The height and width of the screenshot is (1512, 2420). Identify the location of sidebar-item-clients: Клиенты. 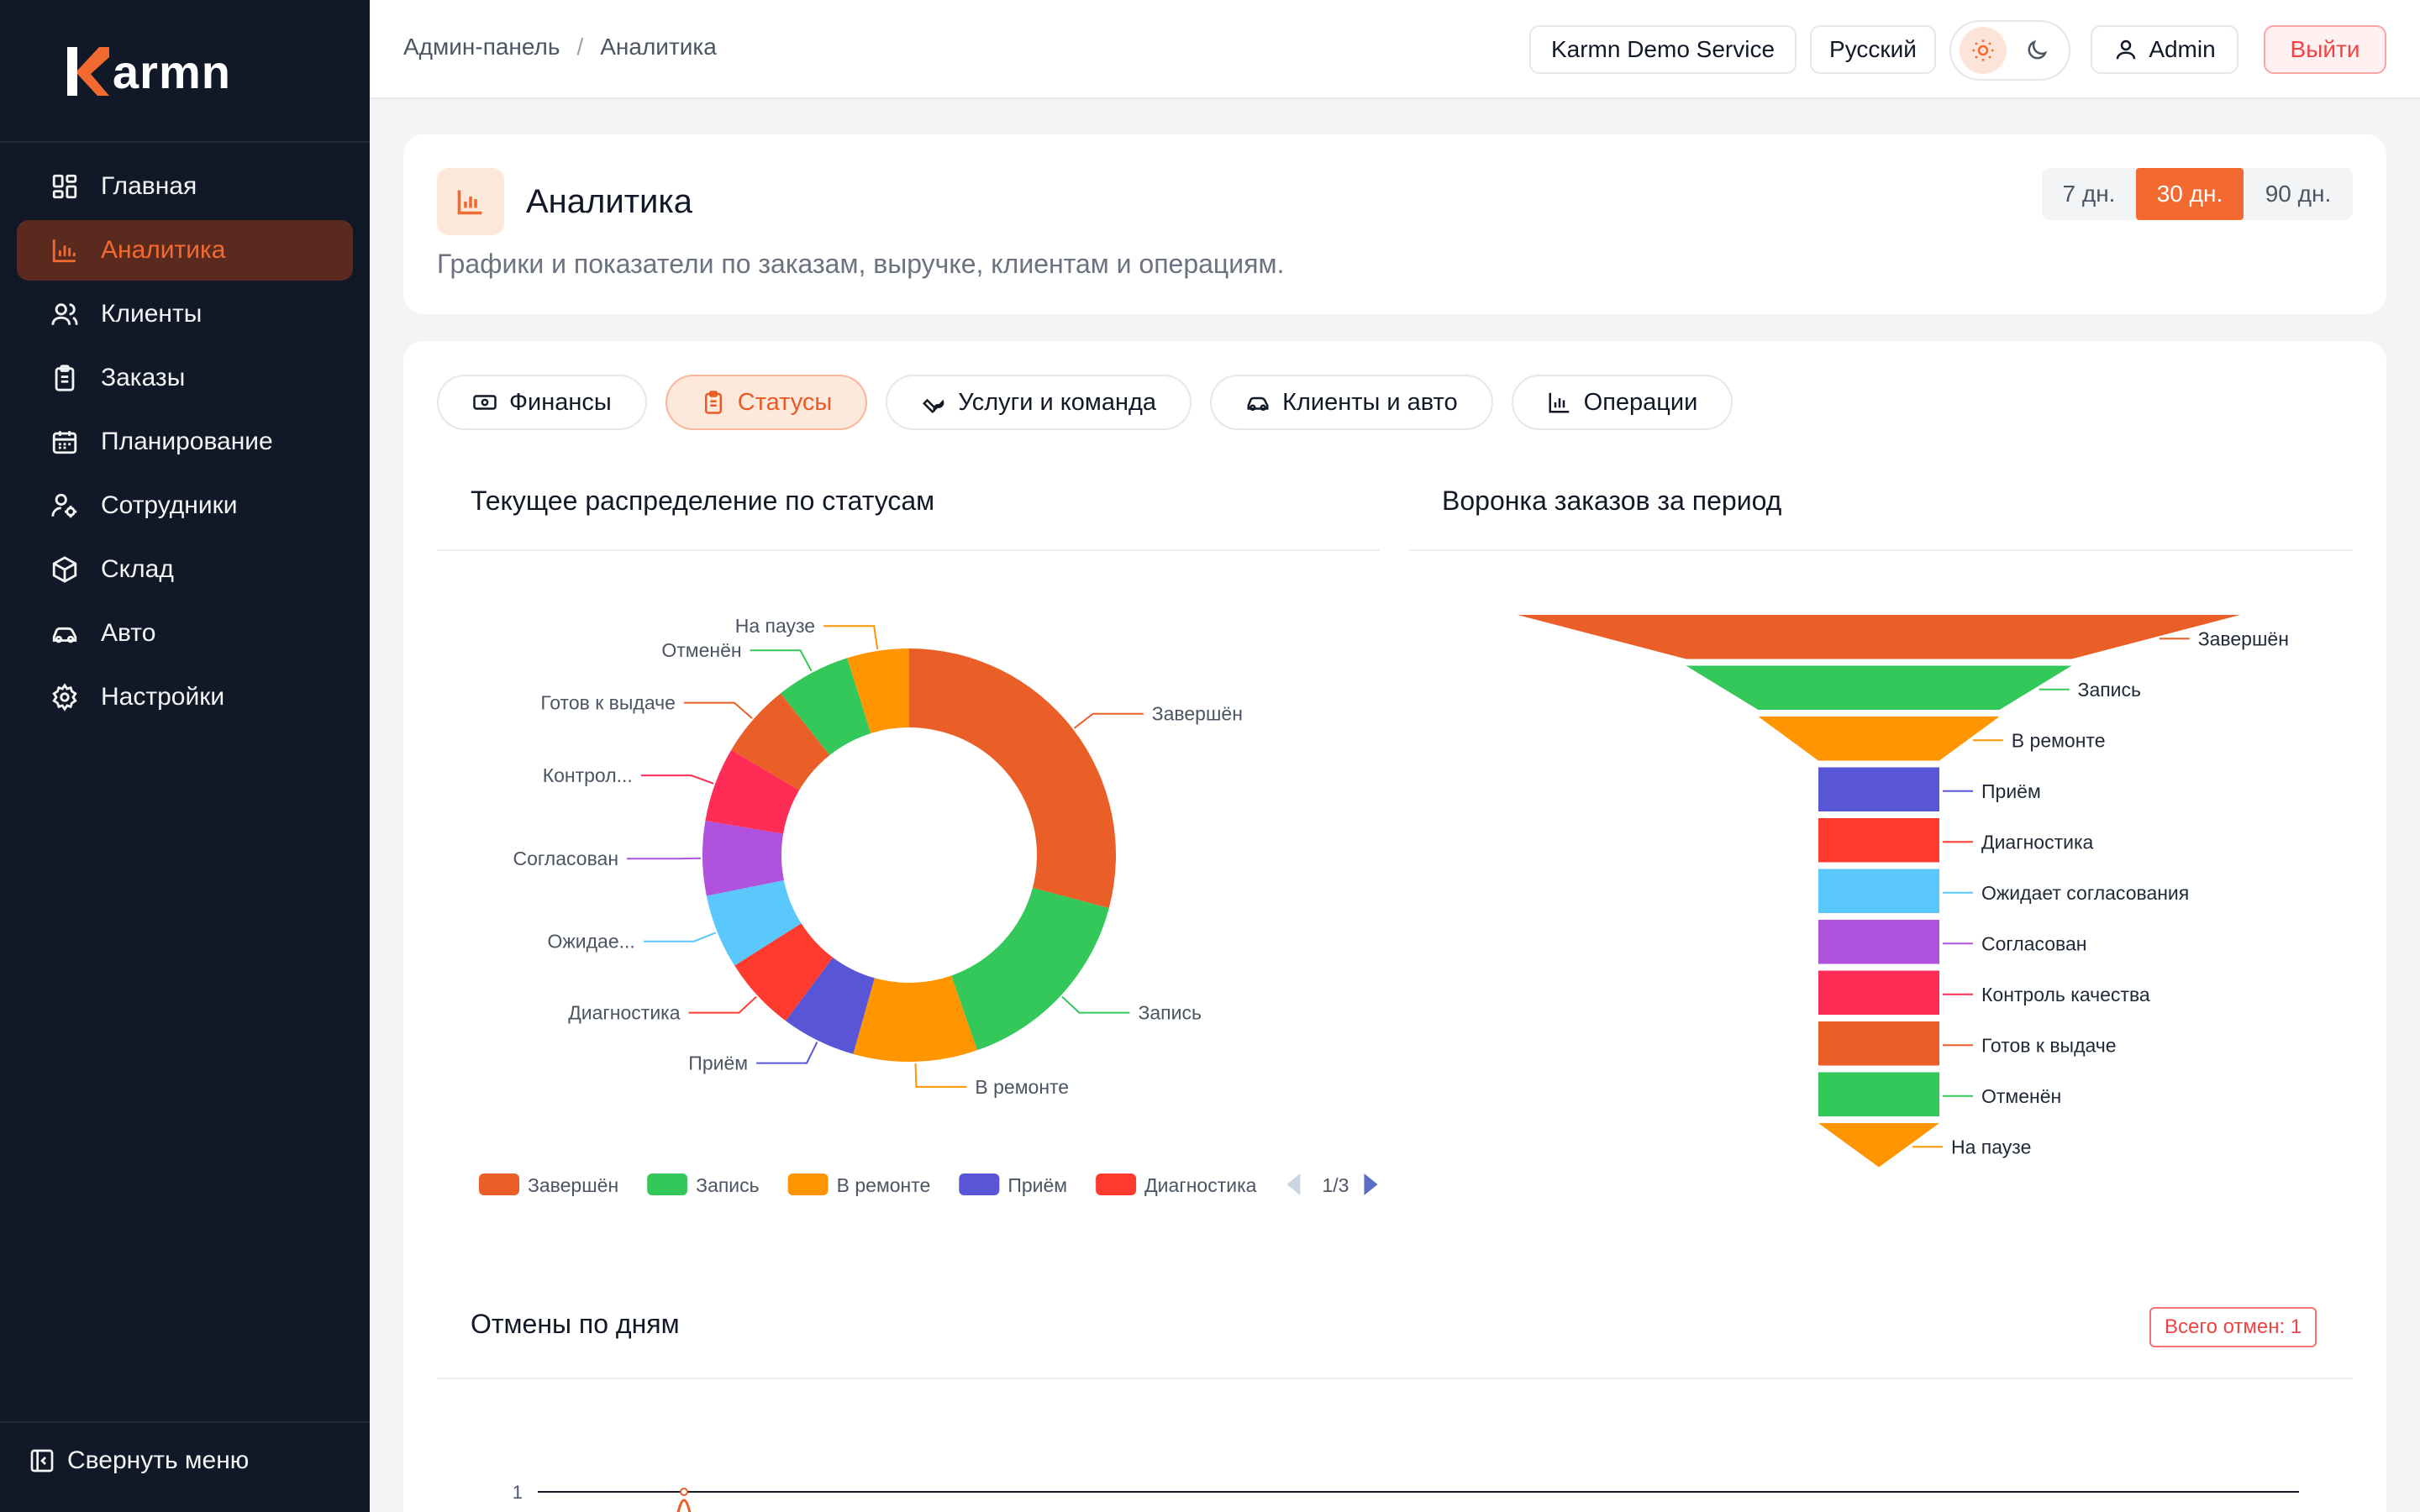
(185, 314).